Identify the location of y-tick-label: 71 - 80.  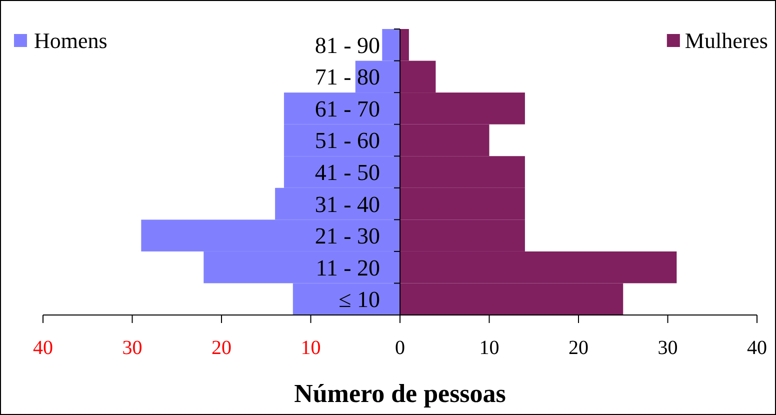
(347, 77).